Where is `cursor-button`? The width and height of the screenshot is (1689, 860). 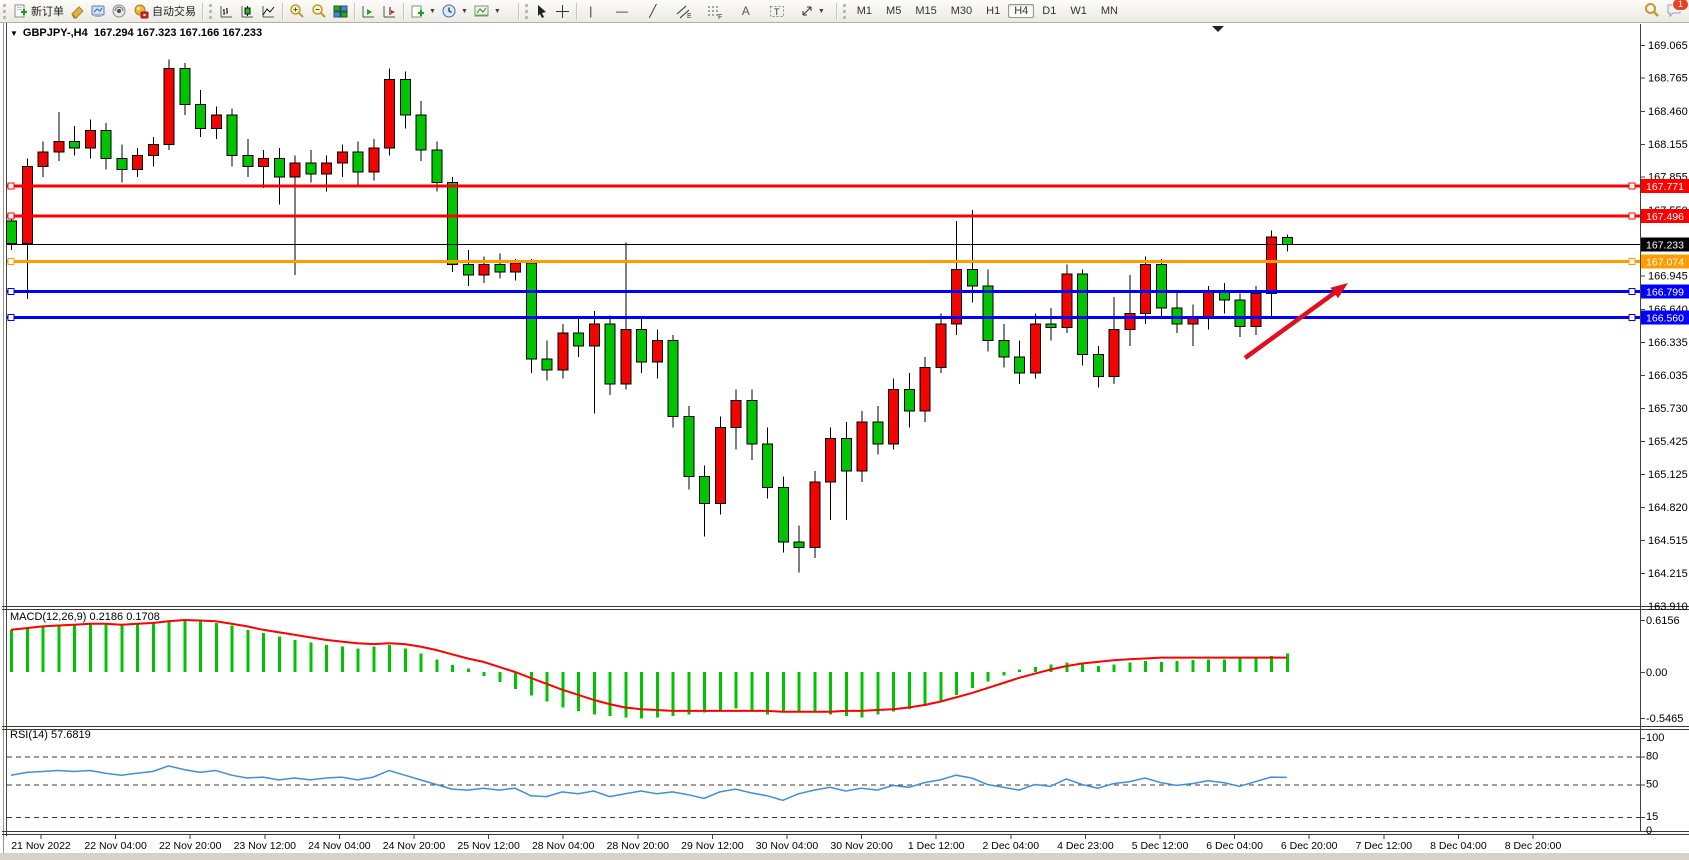
cursor-button is located at coordinates (542, 11).